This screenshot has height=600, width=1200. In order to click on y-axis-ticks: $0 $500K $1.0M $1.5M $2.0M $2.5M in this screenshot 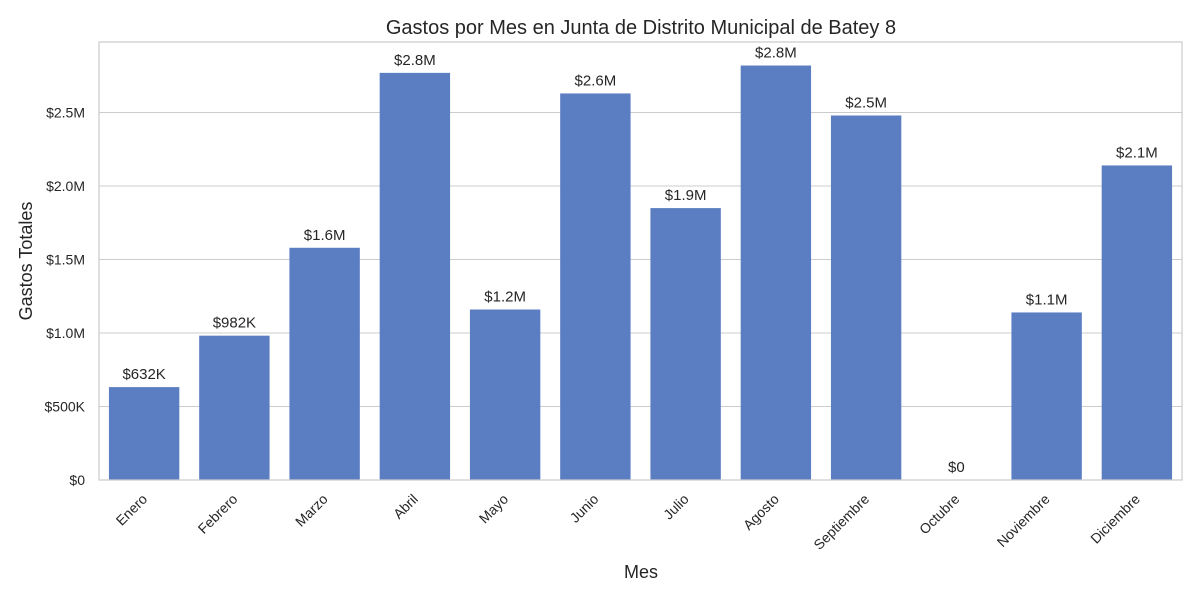, I will do `click(65, 296)`.